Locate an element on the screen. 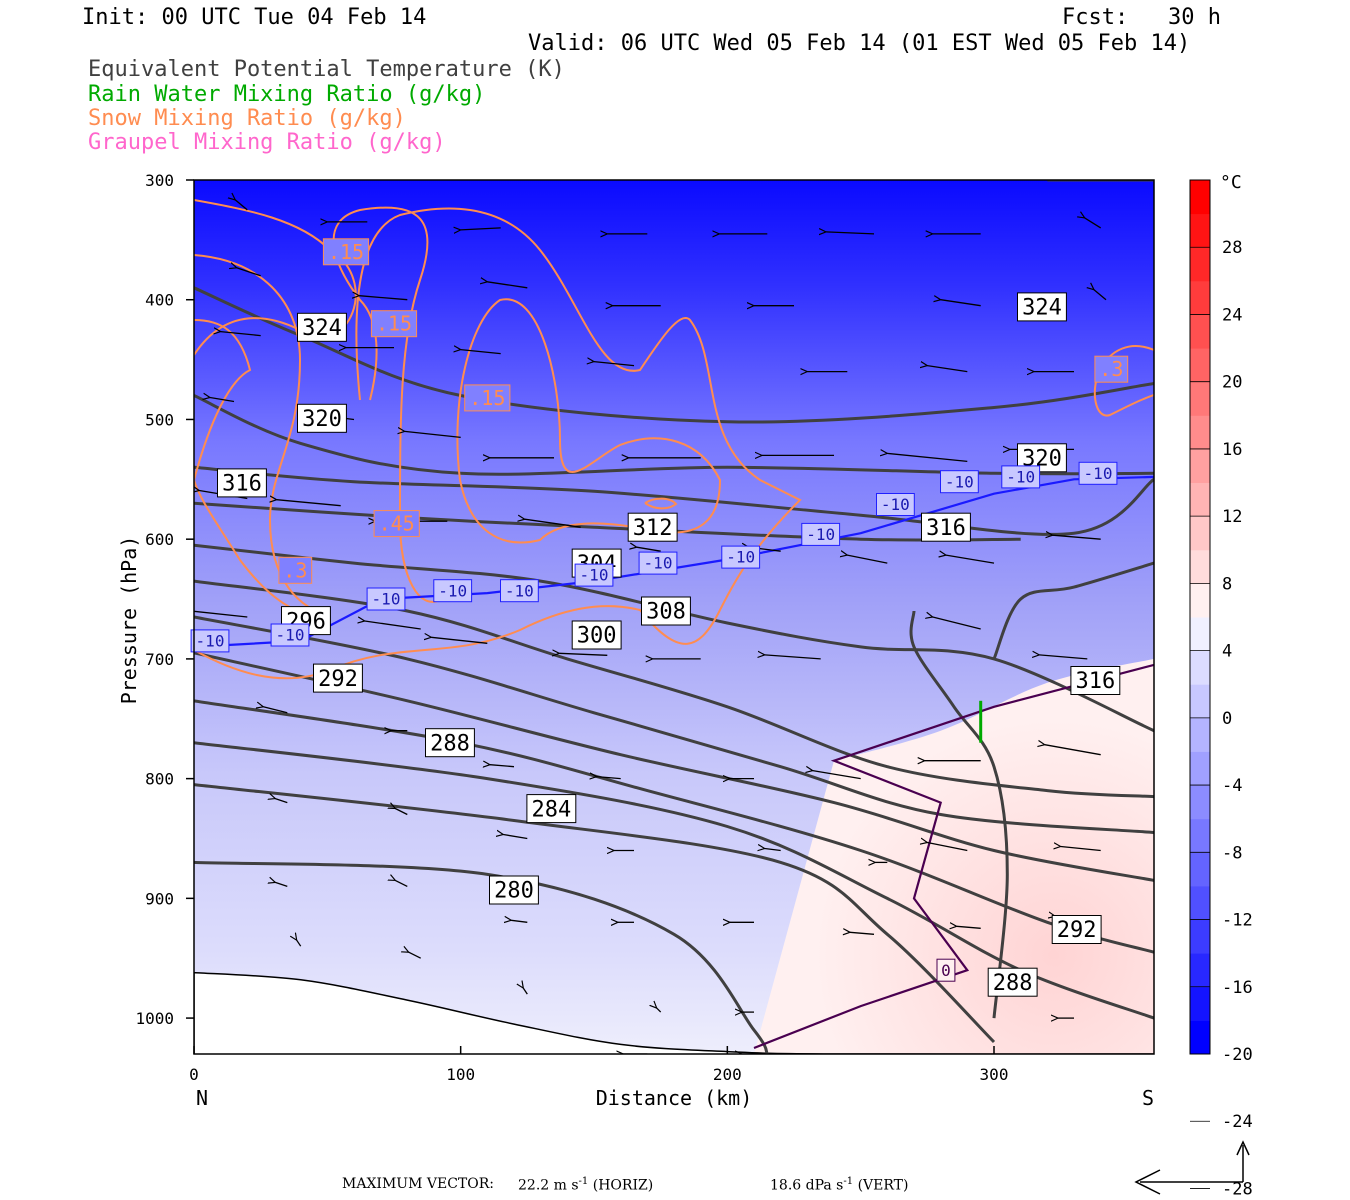  colorbar-label: 4 is located at coordinates (1227, 652).